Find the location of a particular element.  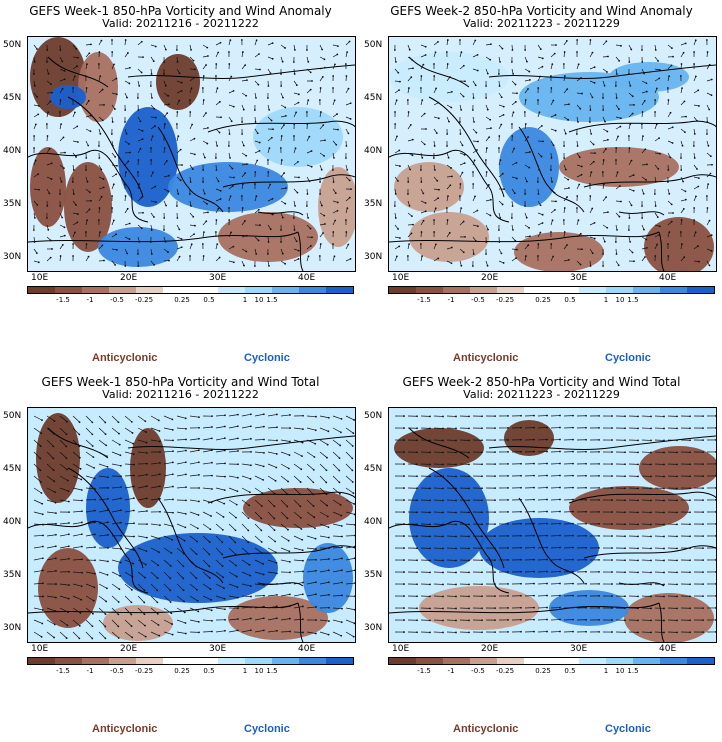

colorbar-cell is located at coordinates (96, 661).